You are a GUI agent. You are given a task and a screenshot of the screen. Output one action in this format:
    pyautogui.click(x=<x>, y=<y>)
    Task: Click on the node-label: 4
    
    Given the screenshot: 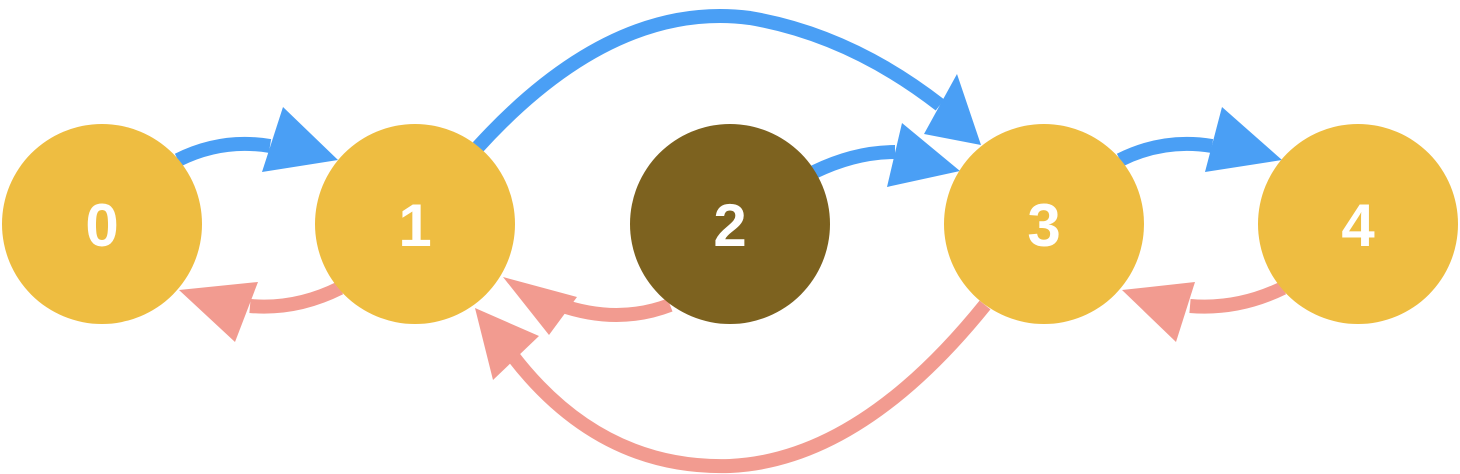 What is the action you would take?
    pyautogui.click(x=1358, y=225)
    